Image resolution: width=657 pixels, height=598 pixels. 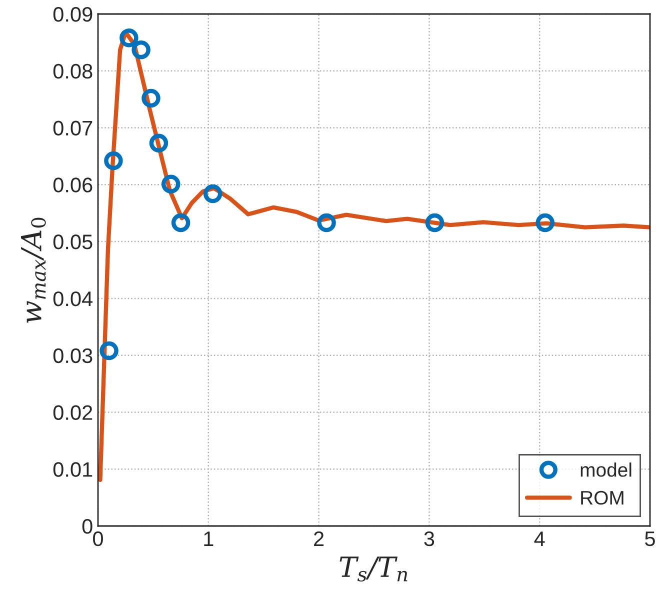 I want to click on x-tick-label: 1, so click(x=209, y=539).